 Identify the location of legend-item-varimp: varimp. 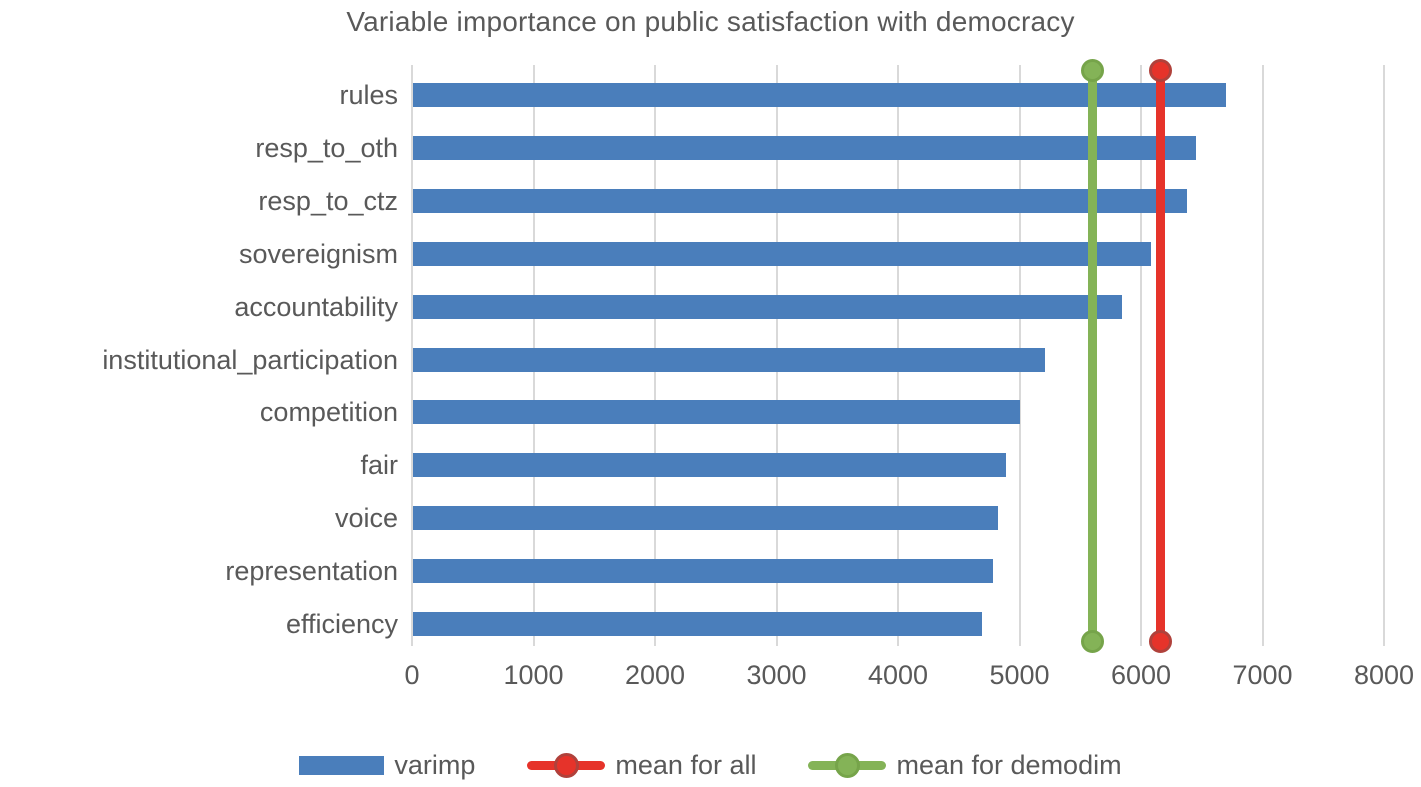
(387, 765).